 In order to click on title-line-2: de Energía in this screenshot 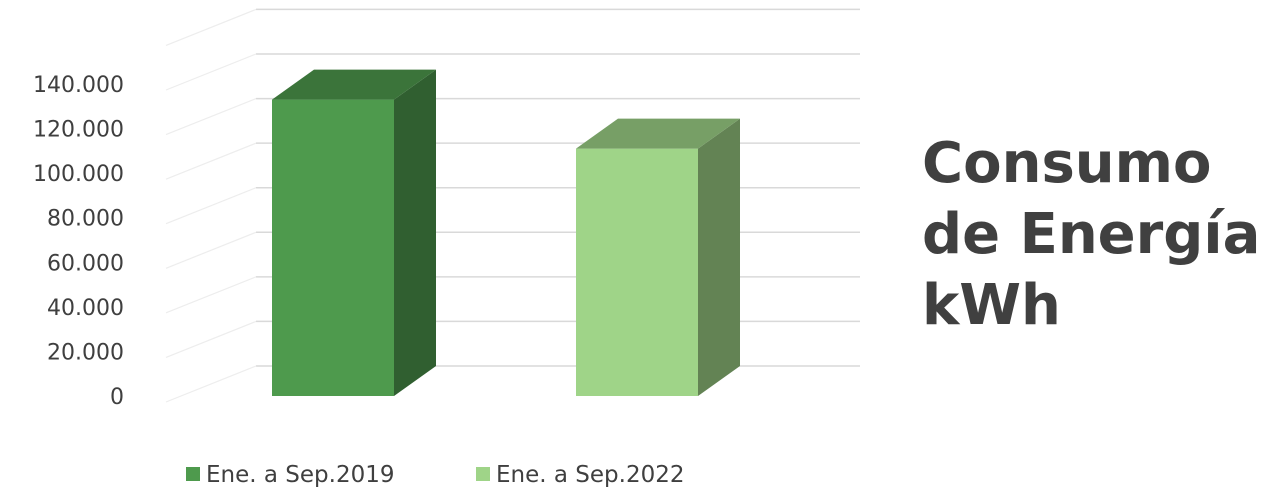, I will do `click(1091, 234)`.